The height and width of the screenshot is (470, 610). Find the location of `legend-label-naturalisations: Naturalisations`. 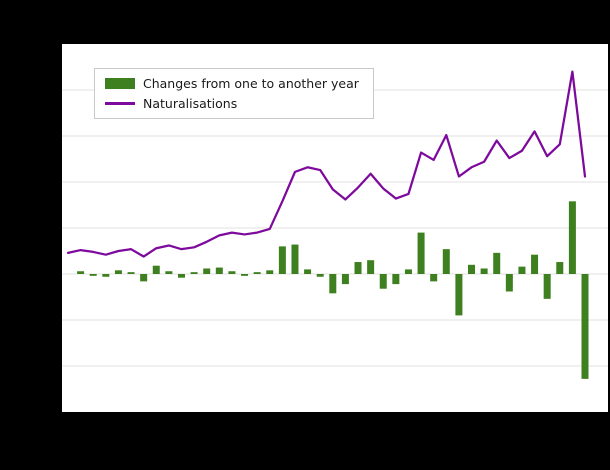

legend-label-naturalisations: Naturalisations is located at coordinates (190, 103).